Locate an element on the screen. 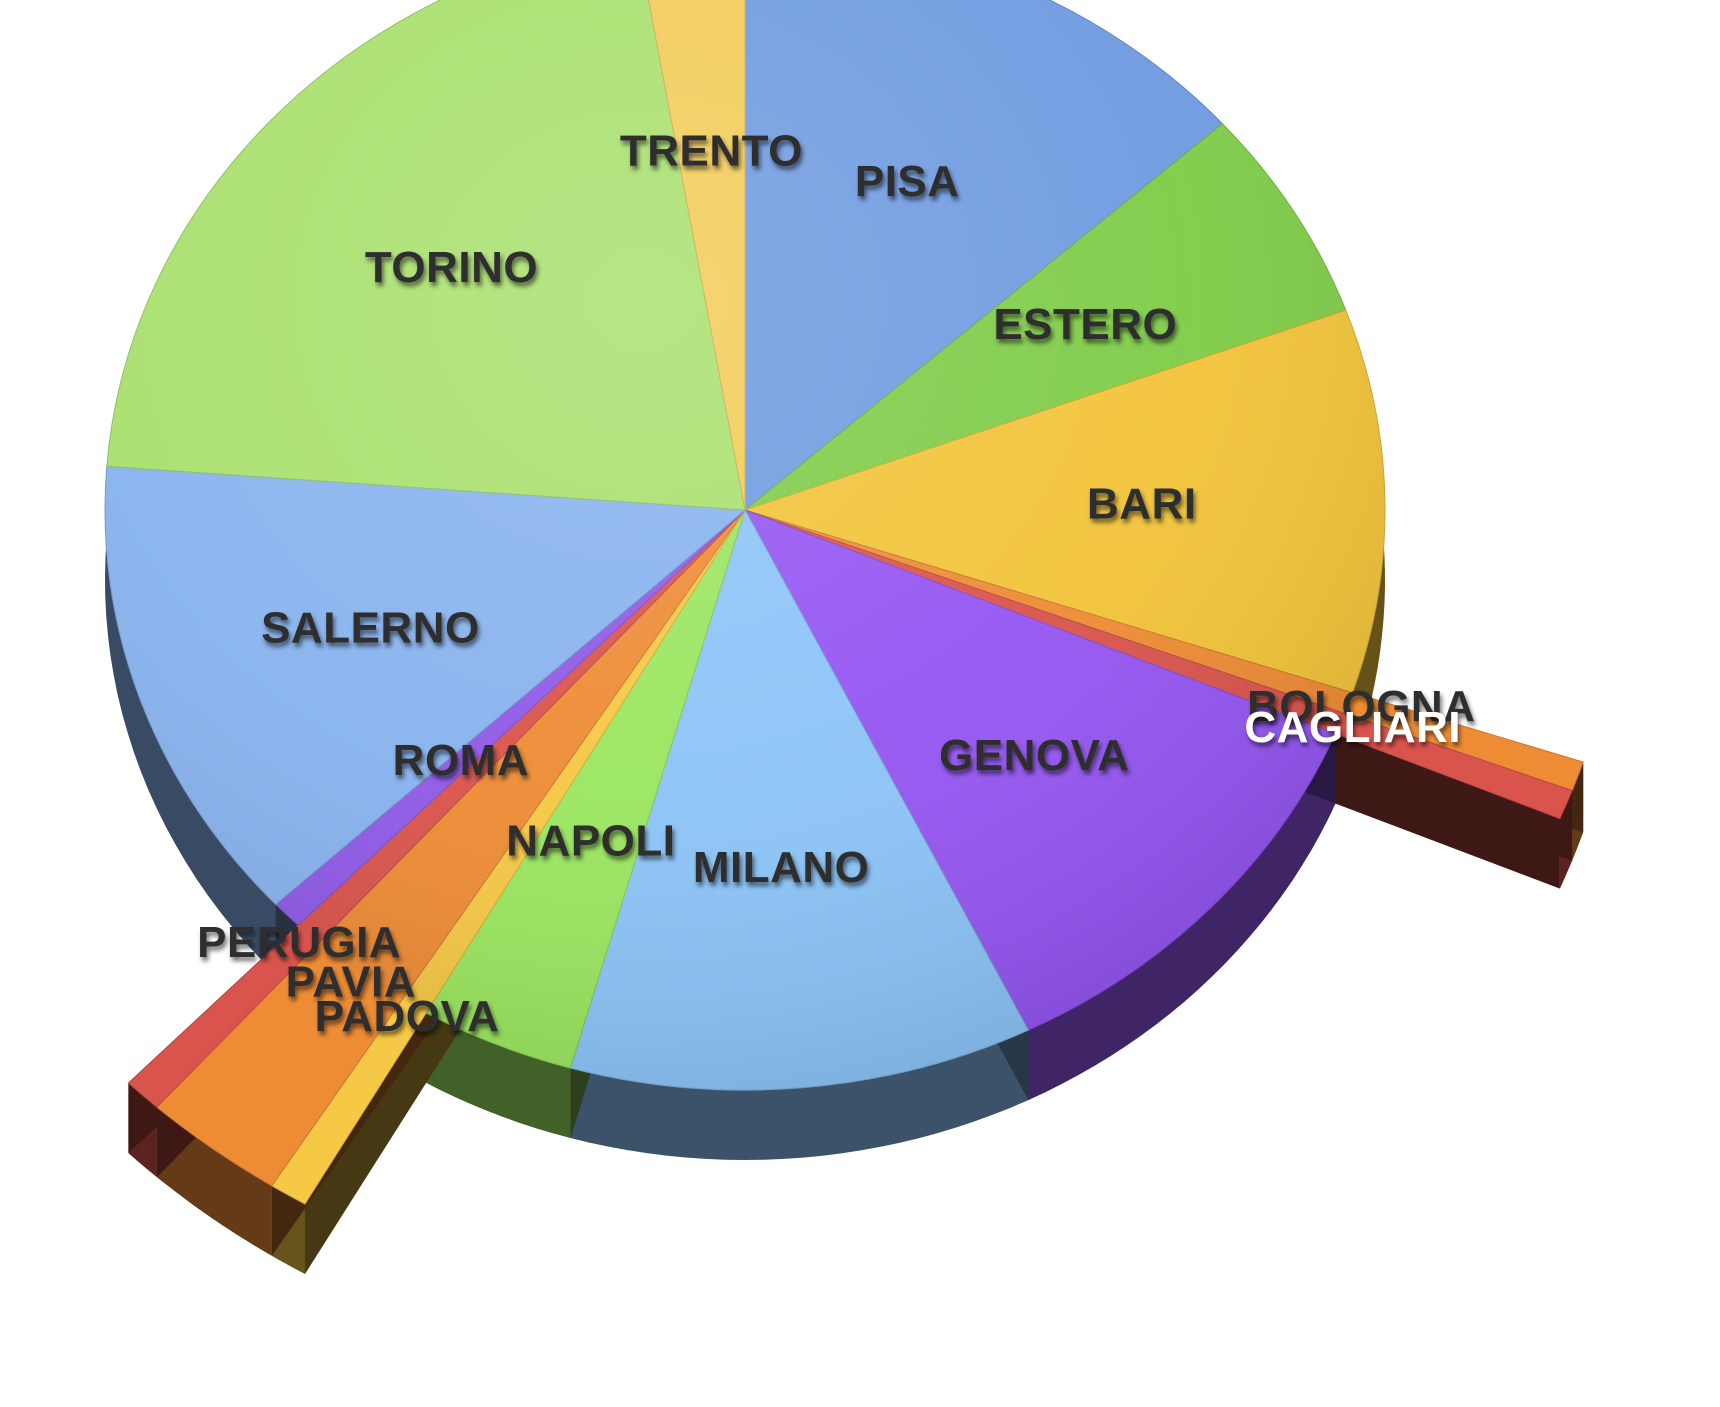 The height and width of the screenshot is (1407, 1720). slice-label-pavia: PAVIA is located at coordinates (351, 982).